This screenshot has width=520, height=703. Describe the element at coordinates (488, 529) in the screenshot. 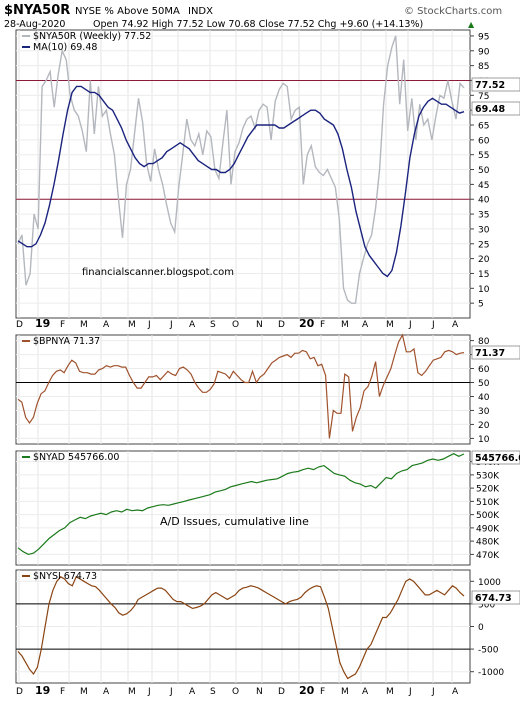

I see `y-tick-label: 490K` at that location.